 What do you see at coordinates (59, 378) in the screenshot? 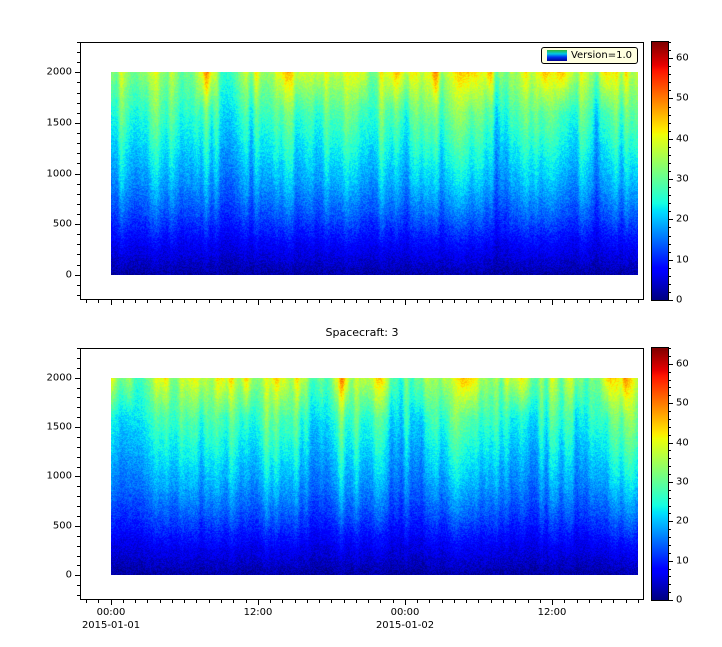
I see `bottom-y-tick-label: 2000` at bounding box center [59, 378].